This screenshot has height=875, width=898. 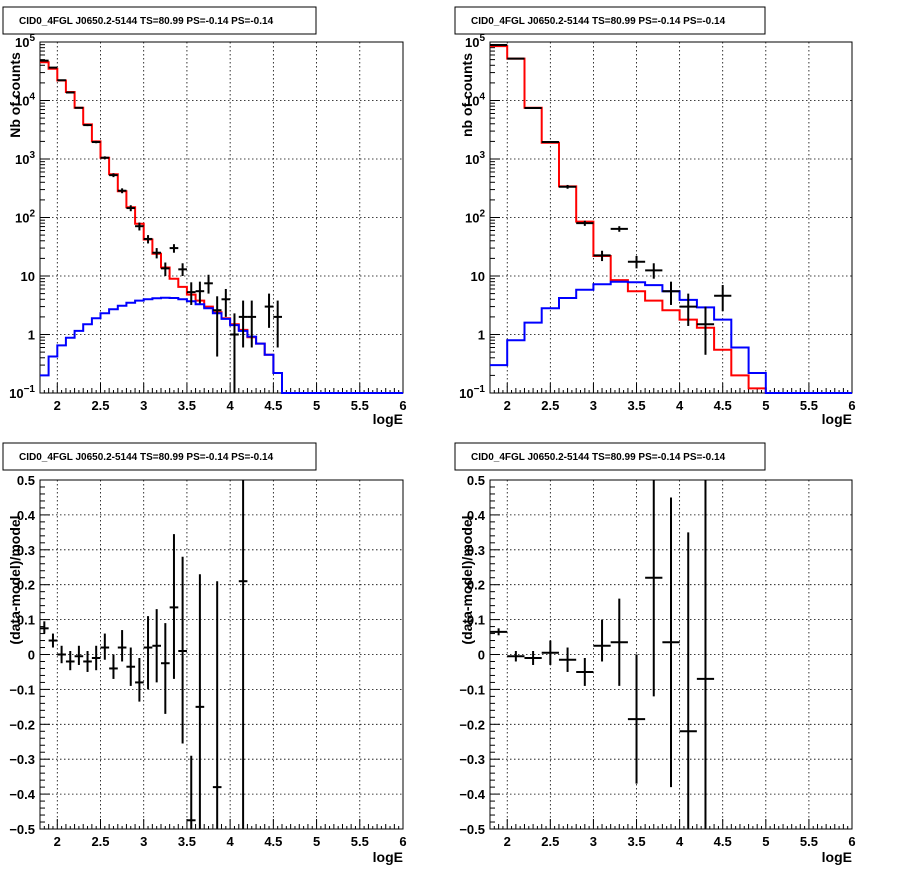 What do you see at coordinates (273, 841) in the screenshot?
I see `x-tick-label: 4.5` at bounding box center [273, 841].